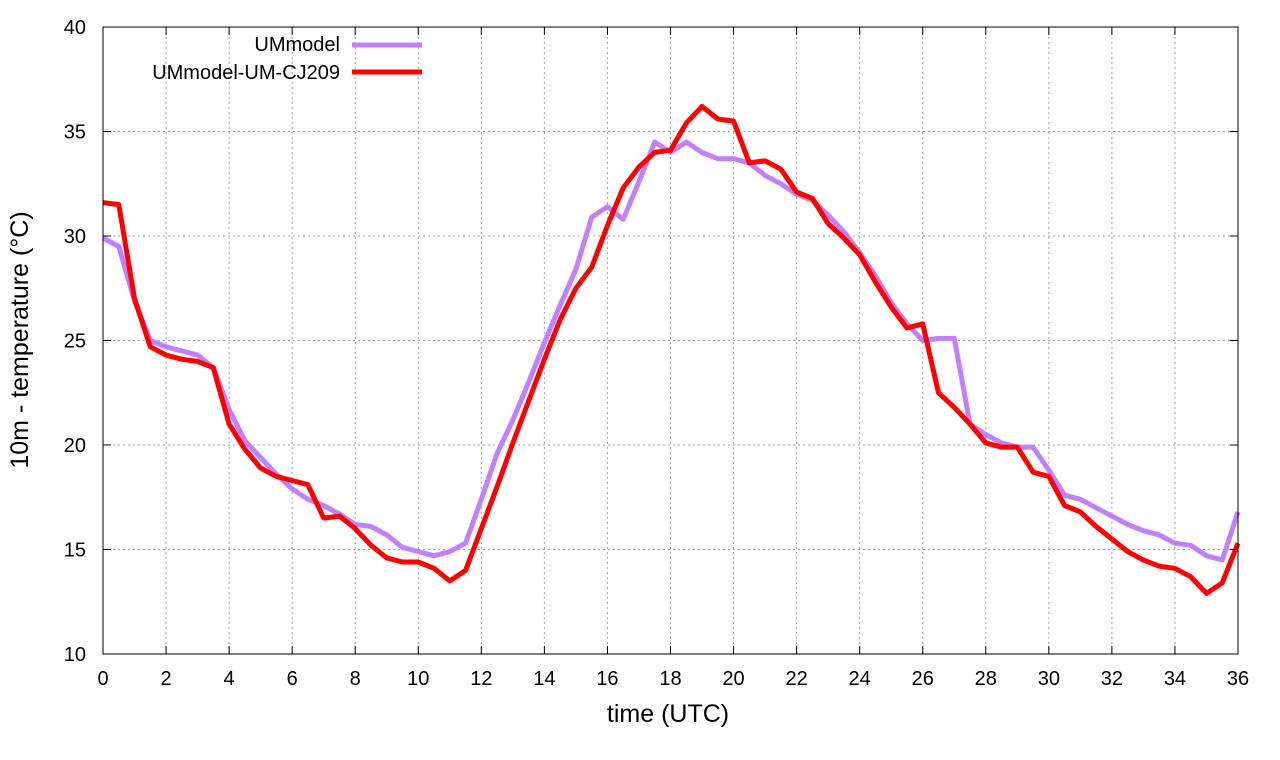  What do you see at coordinates (481, 679) in the screenshot?
I see `x-tick-label: 12` at bounding box center [481, 679].